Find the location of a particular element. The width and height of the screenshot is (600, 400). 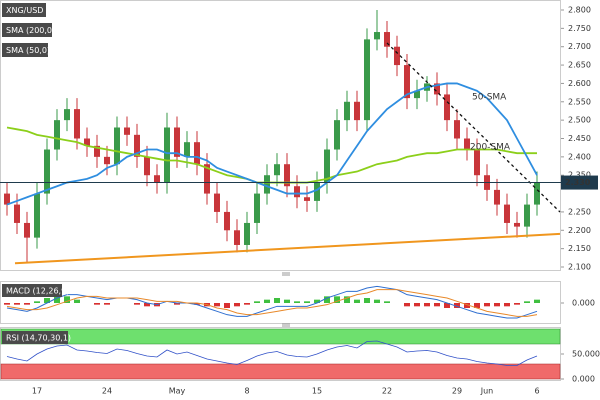

y-tick-label: 2.750 is located at coordinates (579, 28).